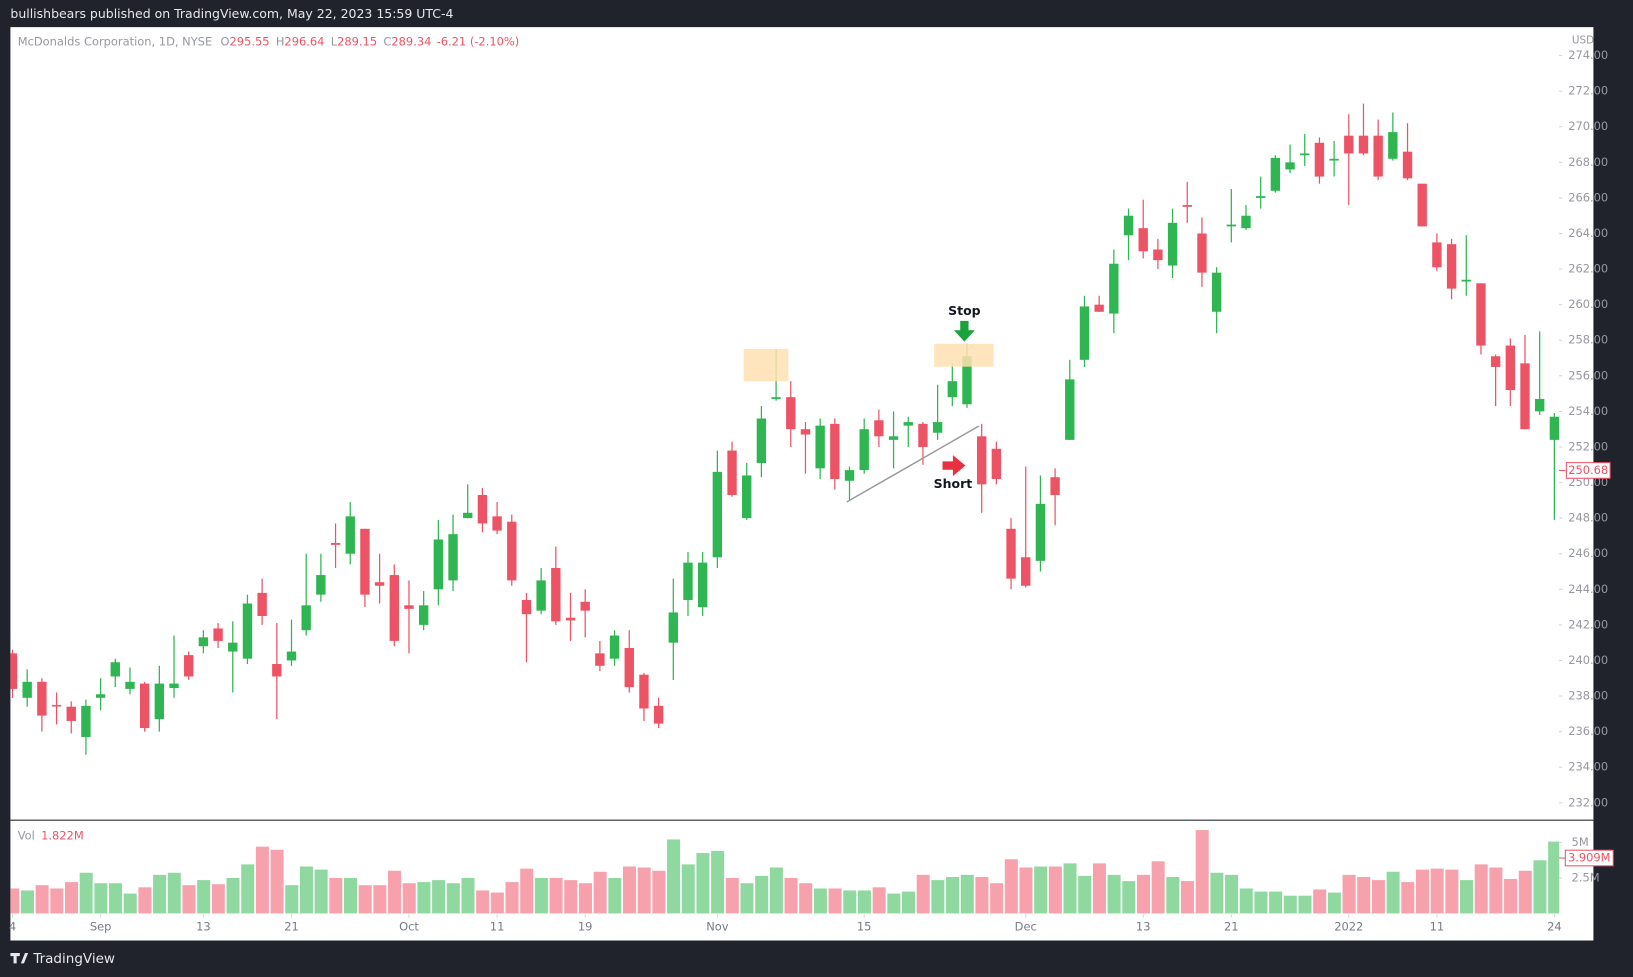 This screenshot has height=977, width=1633. I want to click on y-tick-label: 248.00, so click(1588, 518).